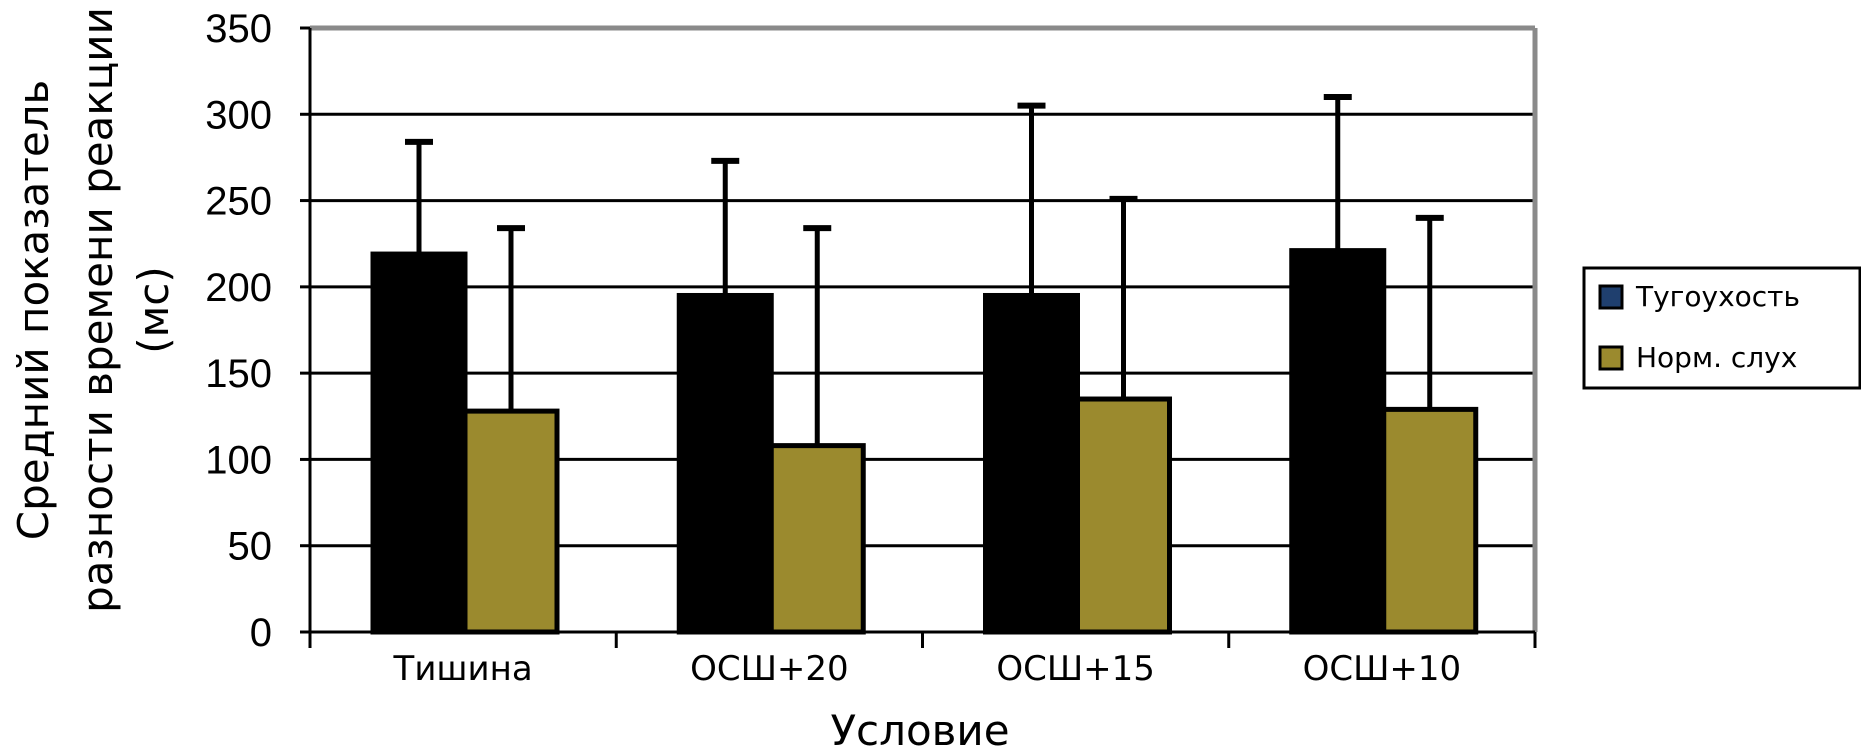 The height and width of the screenshot is (756, 1861). What do you see at coordinates (1611, 358) in the screenshot?
I see `legend-swatch-normal-hearing` at bounding box center [1611, 358].